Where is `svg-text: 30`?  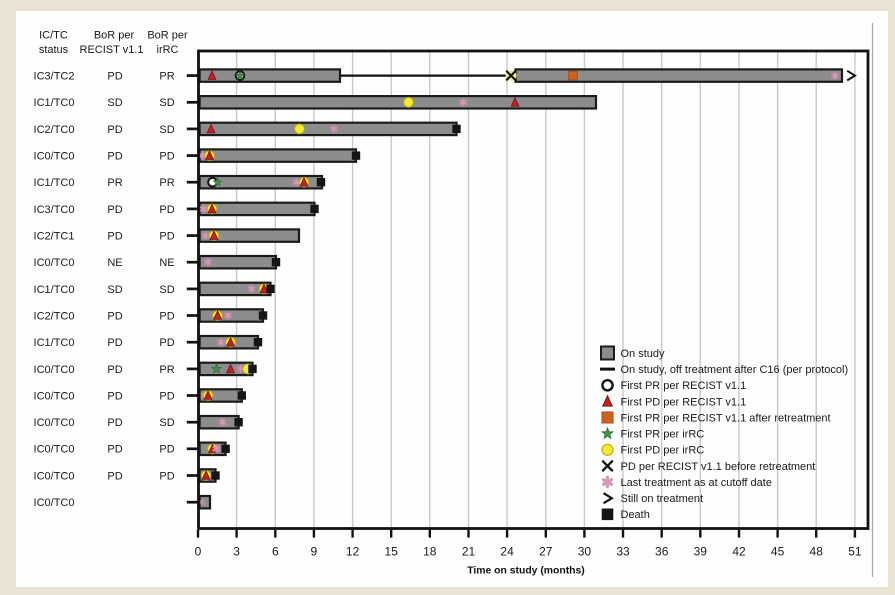 svg-text: 30 is located at coordinates (585, 552).